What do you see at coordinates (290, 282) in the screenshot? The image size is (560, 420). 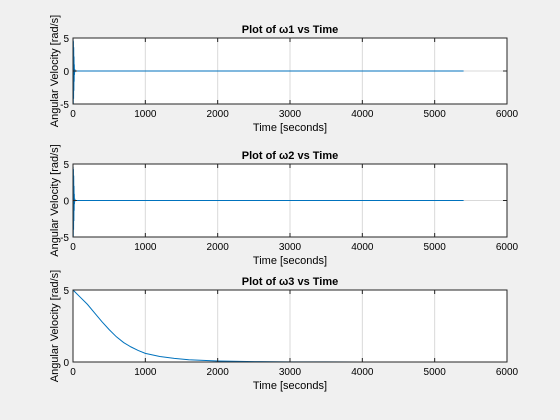 I see `chart-title: Plot of ω3 vs Time` at bounding box center [290, 282].